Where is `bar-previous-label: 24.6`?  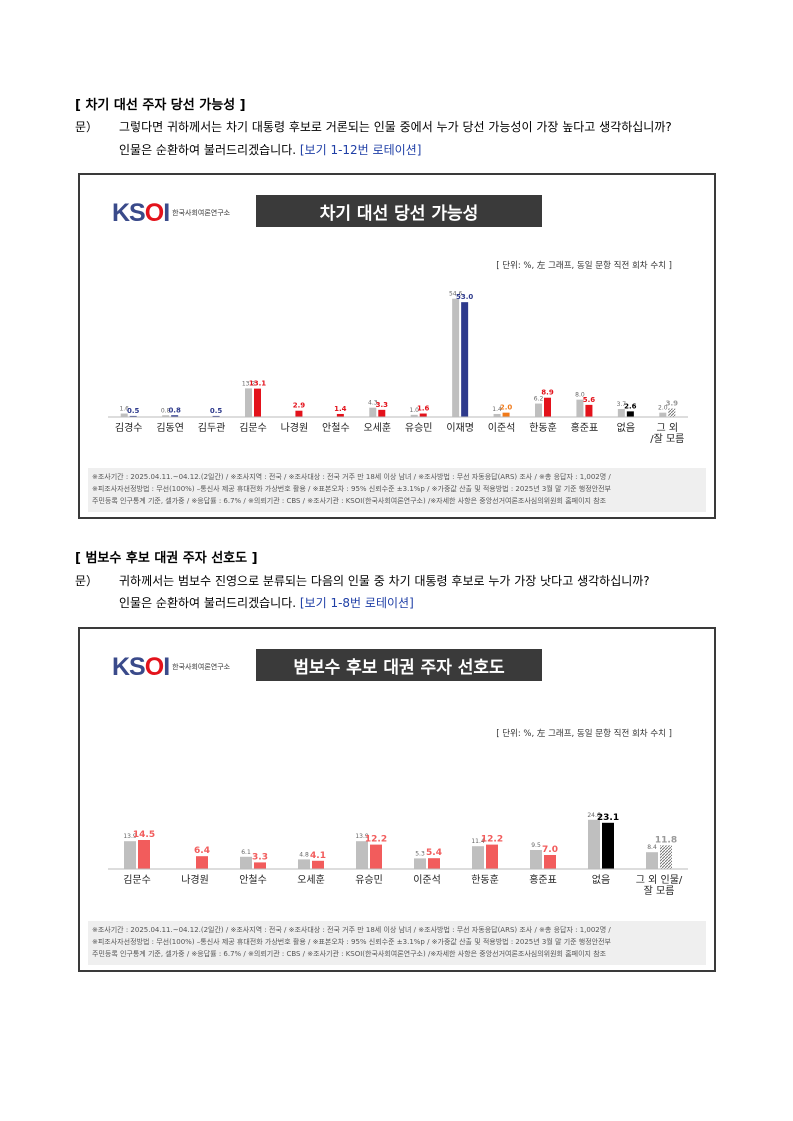
bar-previous-label: 24.6 is located at coordinates (594, 815).